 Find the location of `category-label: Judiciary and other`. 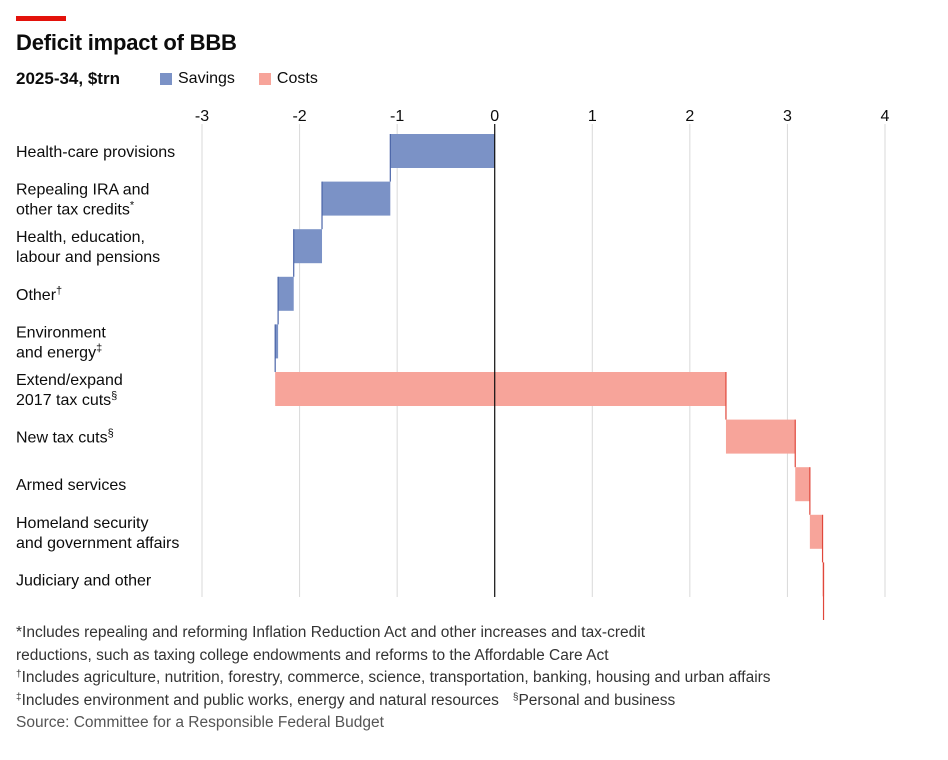

category-label: Judiciary and other is located at coordinates (84, 580).